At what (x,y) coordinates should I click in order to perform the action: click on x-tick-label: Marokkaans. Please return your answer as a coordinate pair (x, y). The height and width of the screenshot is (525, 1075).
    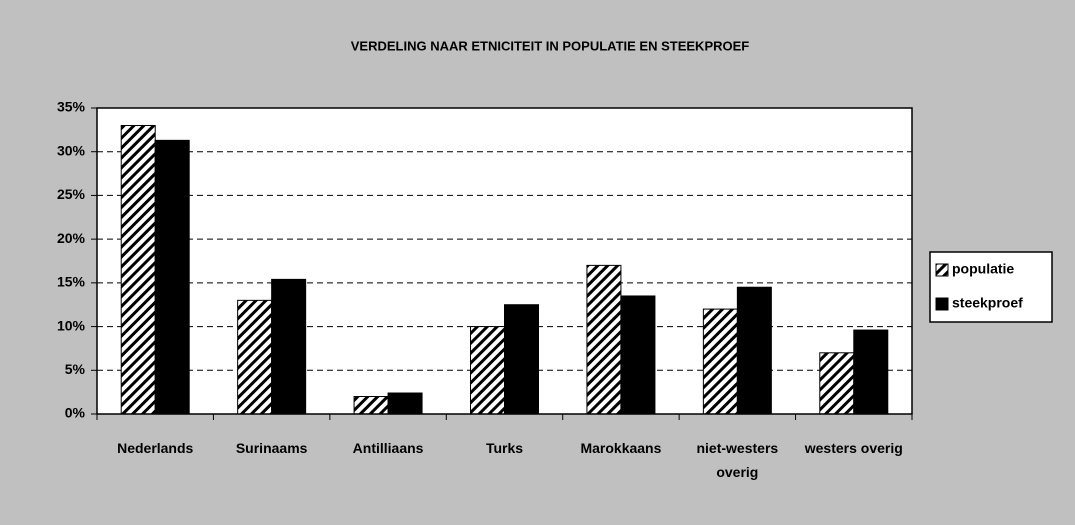
    Looking at the image, I should click on (621, 448).